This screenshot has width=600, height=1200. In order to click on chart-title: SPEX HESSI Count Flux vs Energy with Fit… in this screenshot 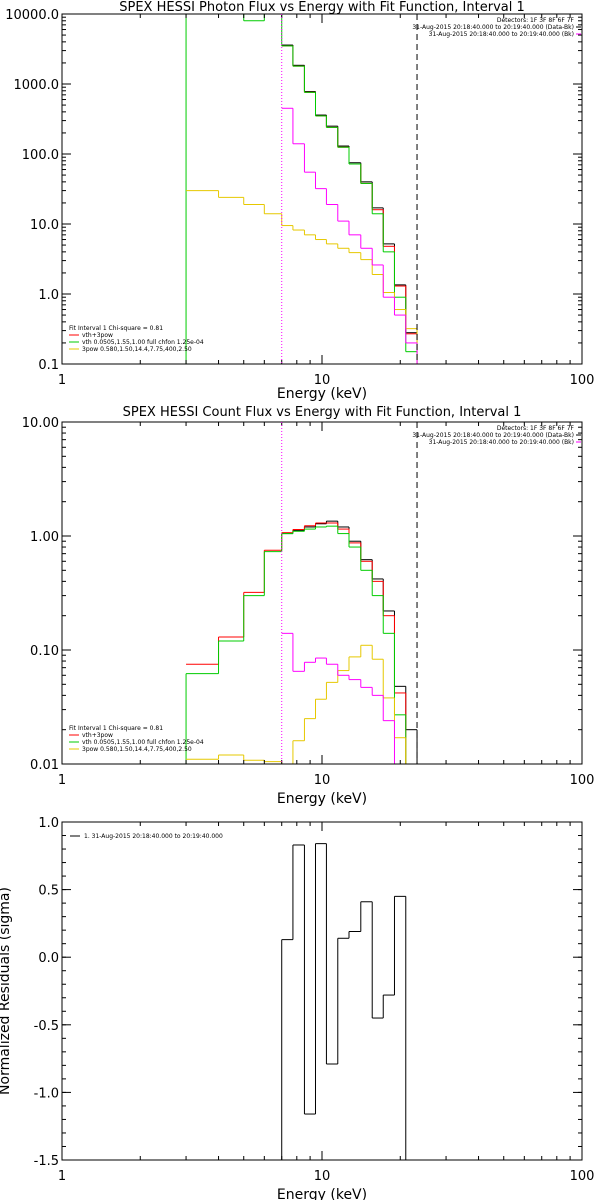, I will do `click(322, 412)`.